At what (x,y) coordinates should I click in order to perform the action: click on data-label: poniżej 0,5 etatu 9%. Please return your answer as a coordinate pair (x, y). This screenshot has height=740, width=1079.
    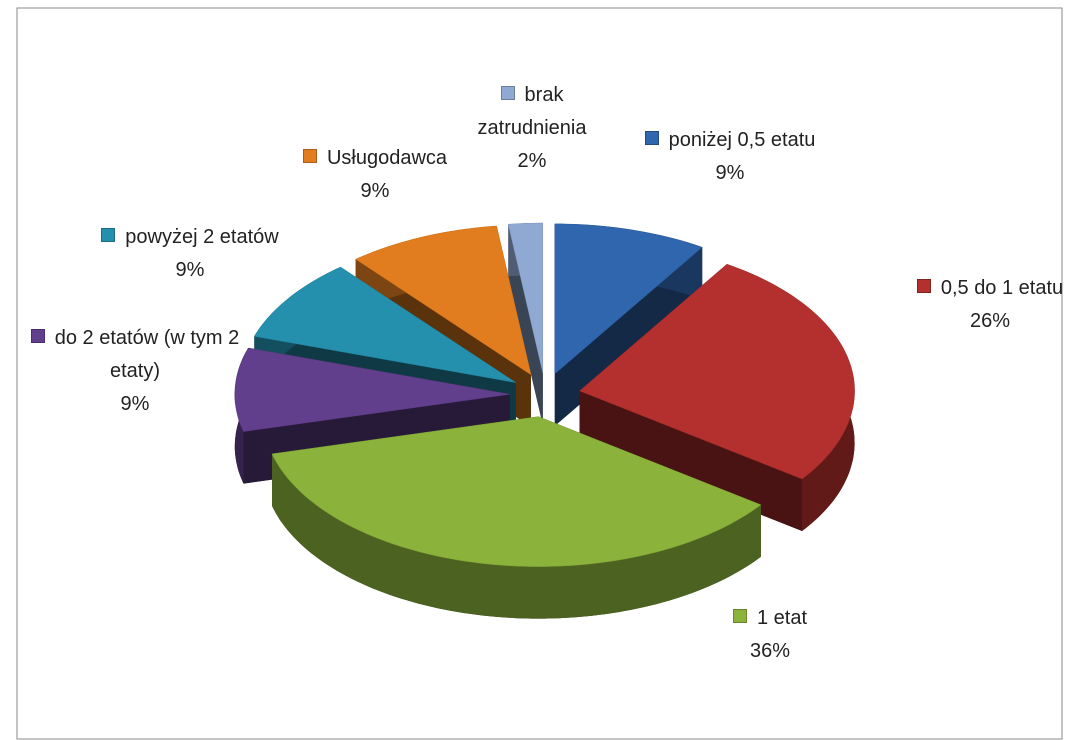
    Looking at the image, I should click on (730, 157).